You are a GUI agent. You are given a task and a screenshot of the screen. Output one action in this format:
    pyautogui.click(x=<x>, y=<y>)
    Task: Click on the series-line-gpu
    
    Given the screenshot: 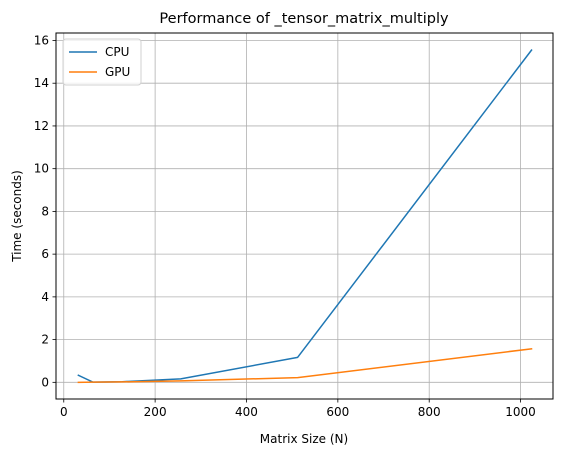 What is the action you would take?
    pyautogui.click(x=305, y=365)
    